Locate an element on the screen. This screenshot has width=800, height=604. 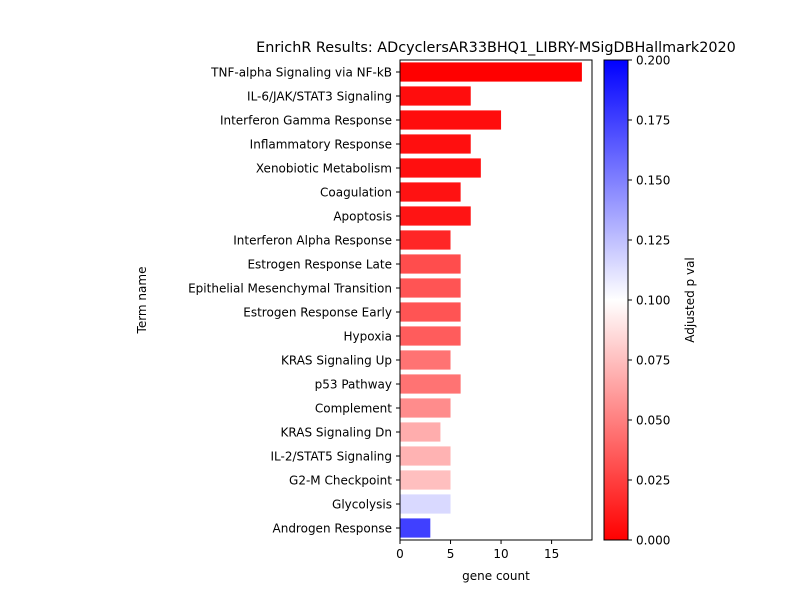
y-tick-label: Coagulation is located at coordinates (356, 193).